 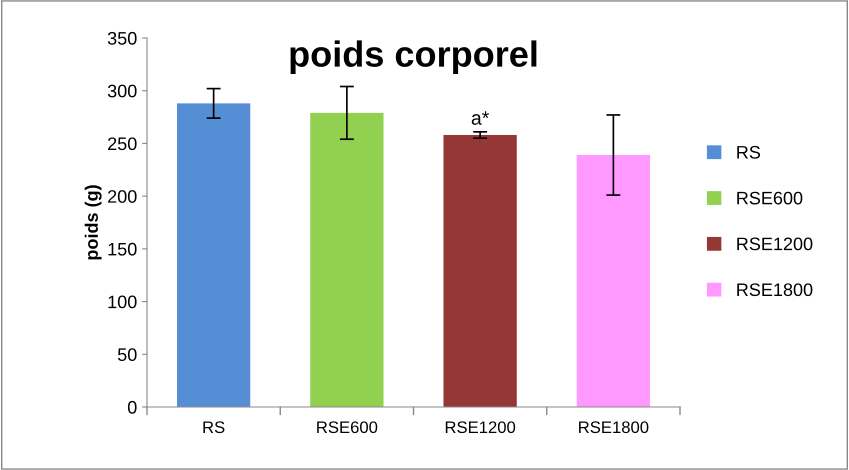 What do you see at coordinates (613, 427) in the screenshot?
I see `x-tick-label: RSE1800` at bounding box center [613, 427].